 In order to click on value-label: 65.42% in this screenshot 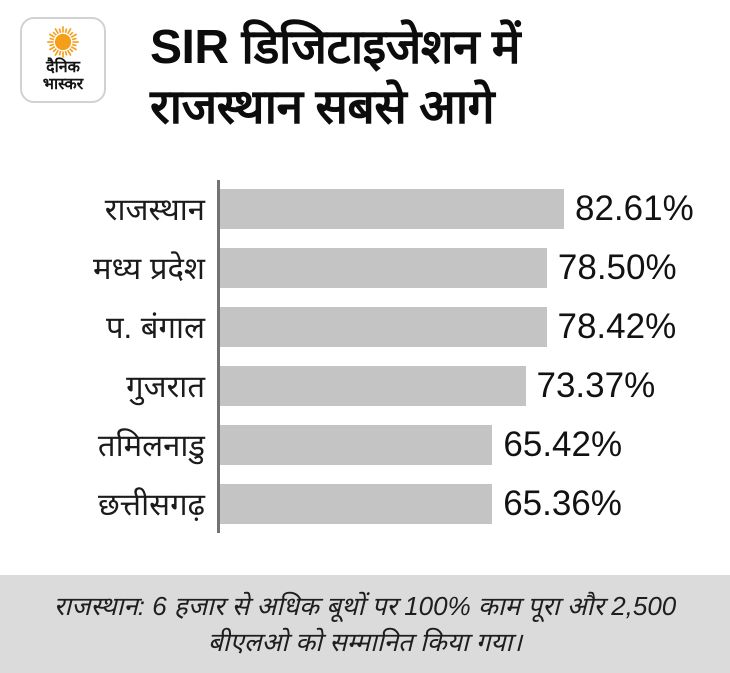, I will do `click(563, 444)`.